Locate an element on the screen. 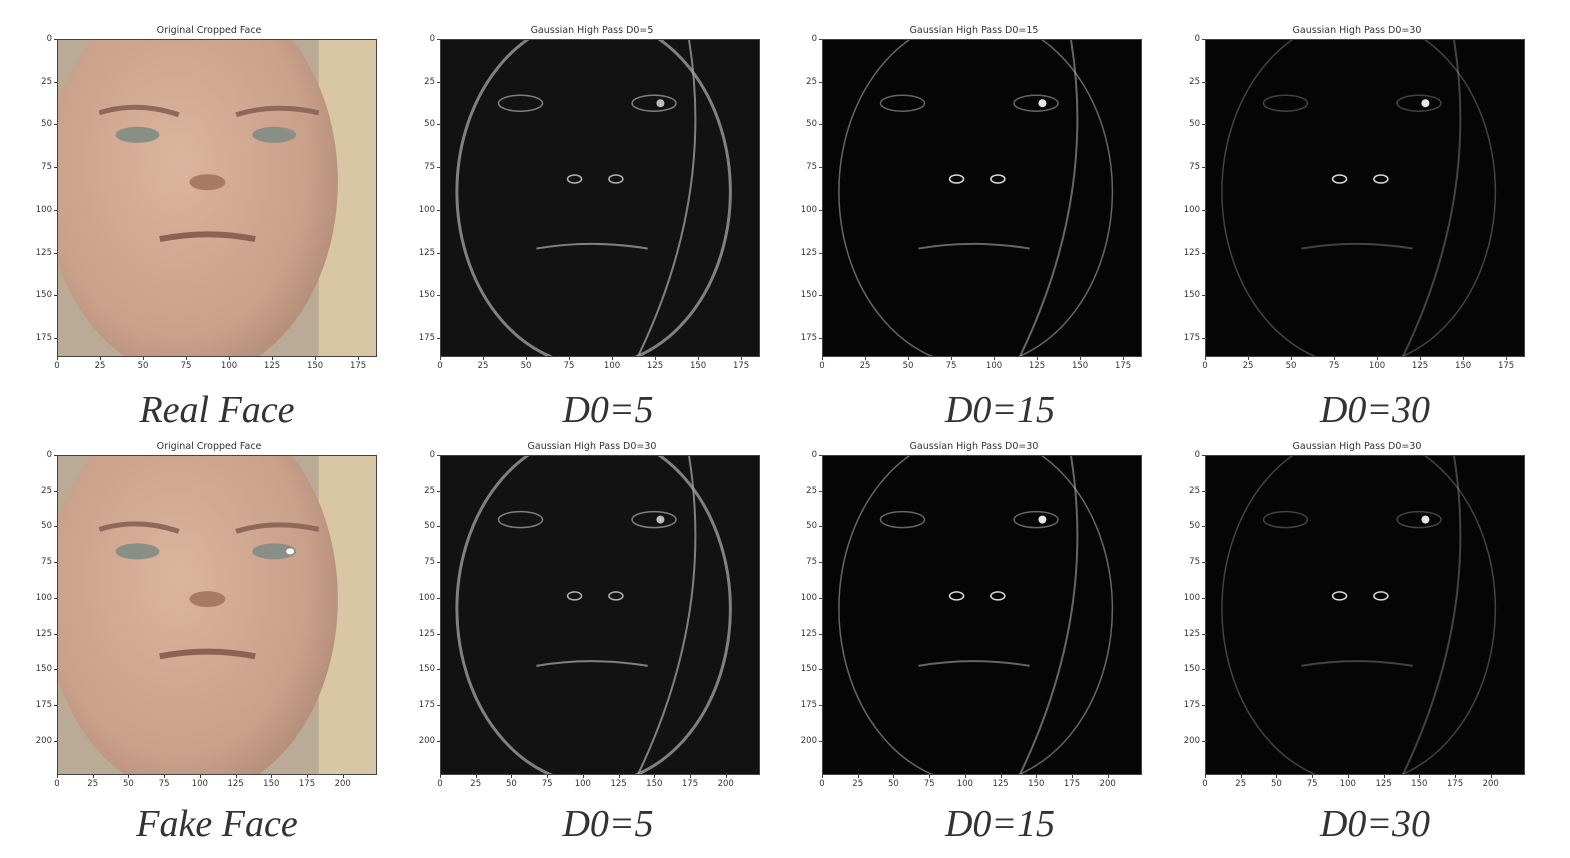  x-tick-label: 50 is located at coordinates (511, 784).